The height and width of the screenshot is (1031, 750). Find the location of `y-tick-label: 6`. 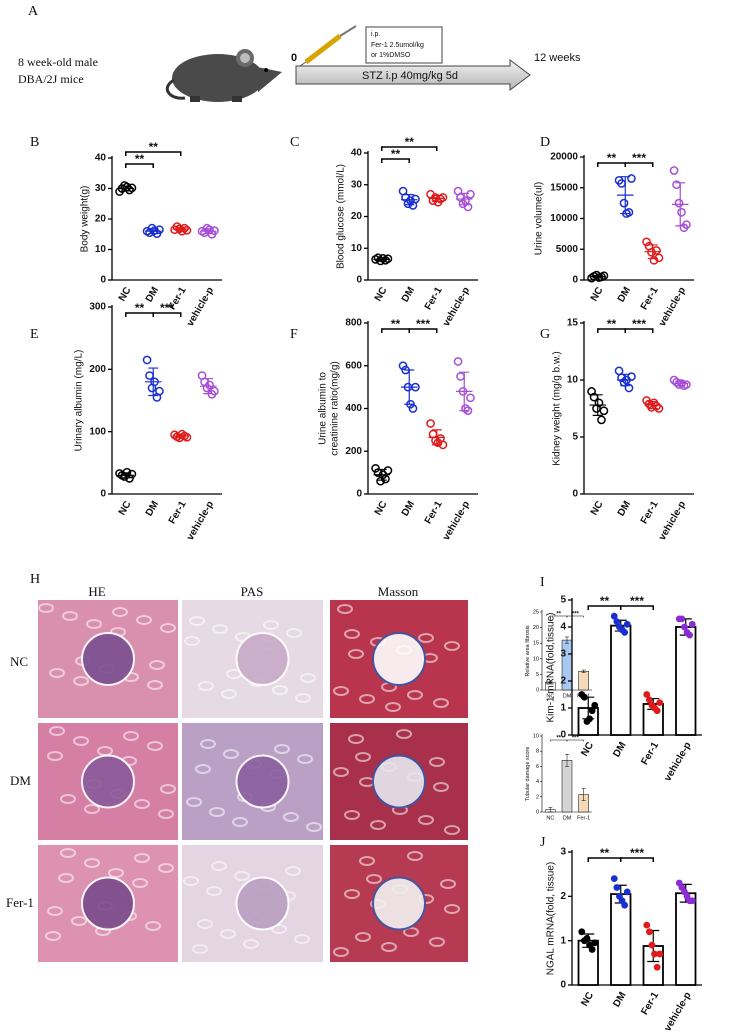

y-tick-label: 6 is located at coordinates (537, 767).